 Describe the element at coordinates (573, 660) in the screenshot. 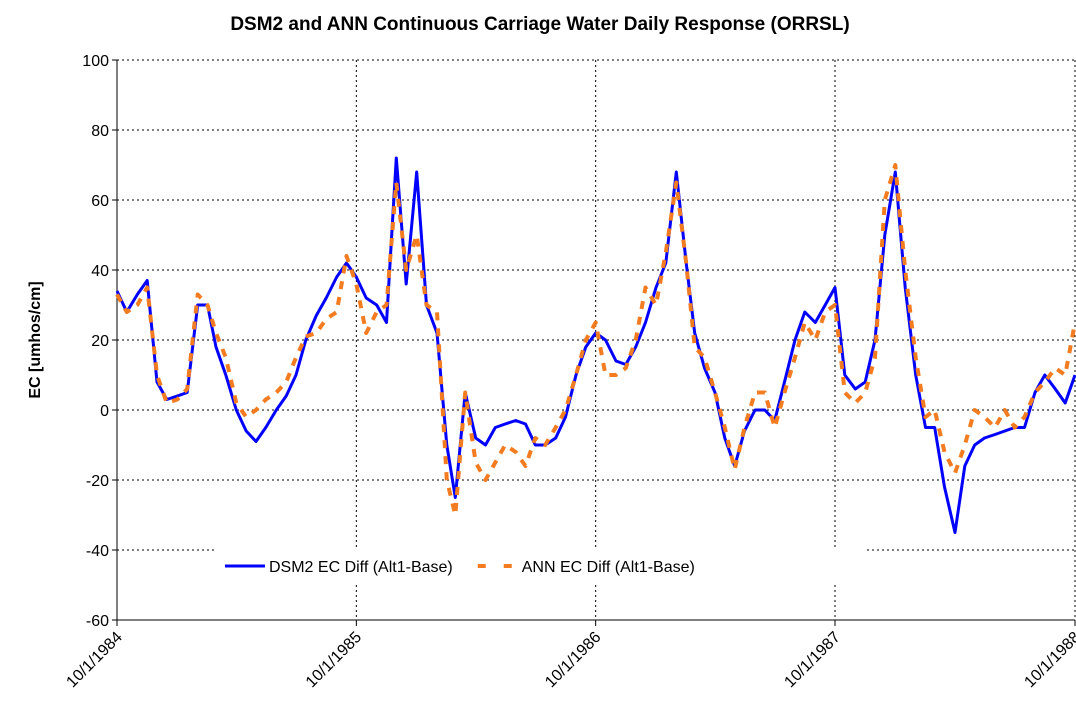

I see `x-tick-label: 10/1/1986` at that location.